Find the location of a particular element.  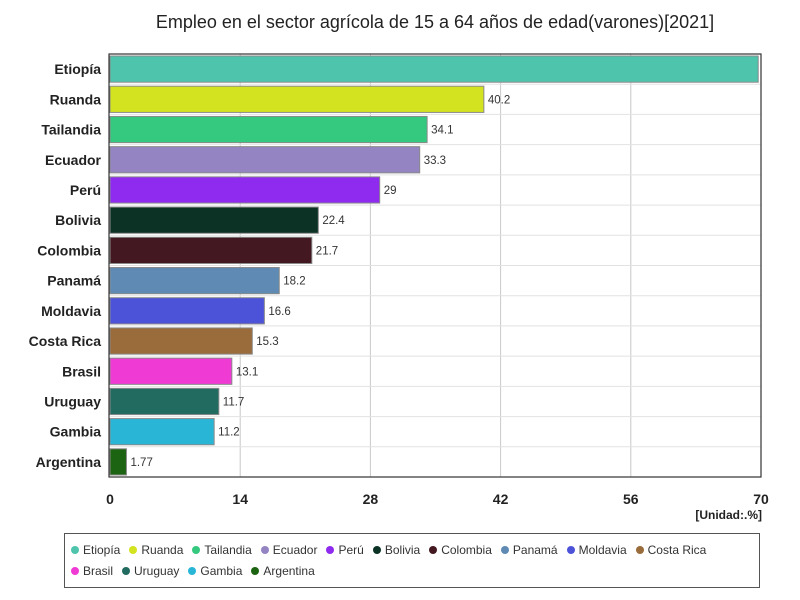

data-label: 18.2 is located at coordinates (294, 282).